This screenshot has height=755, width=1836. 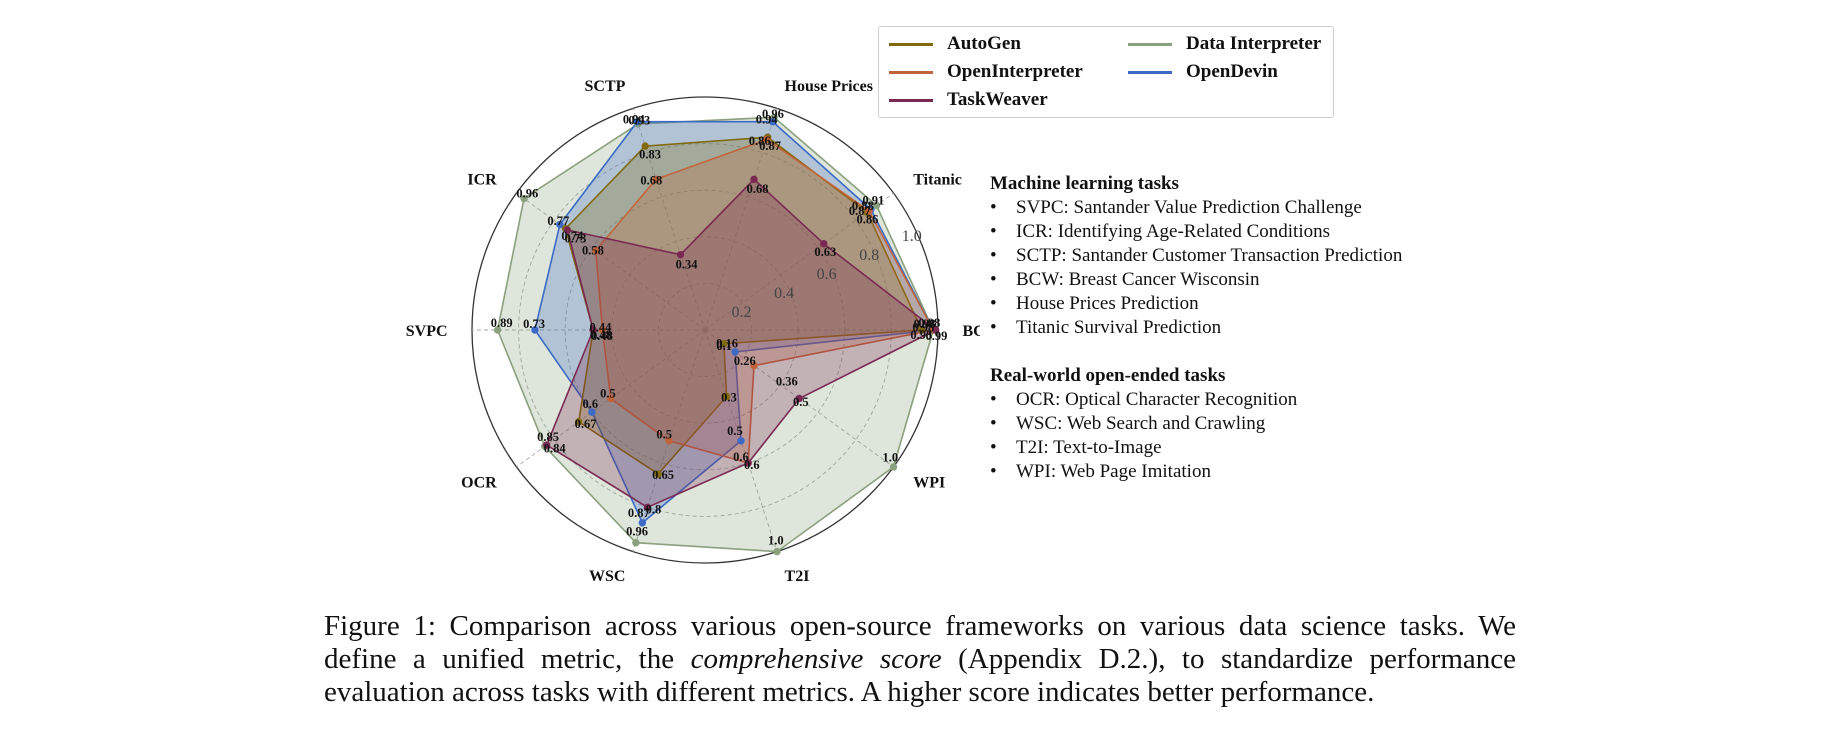 I want to click on value-label-opendevin: 0.73, so click(x=534, y=324).